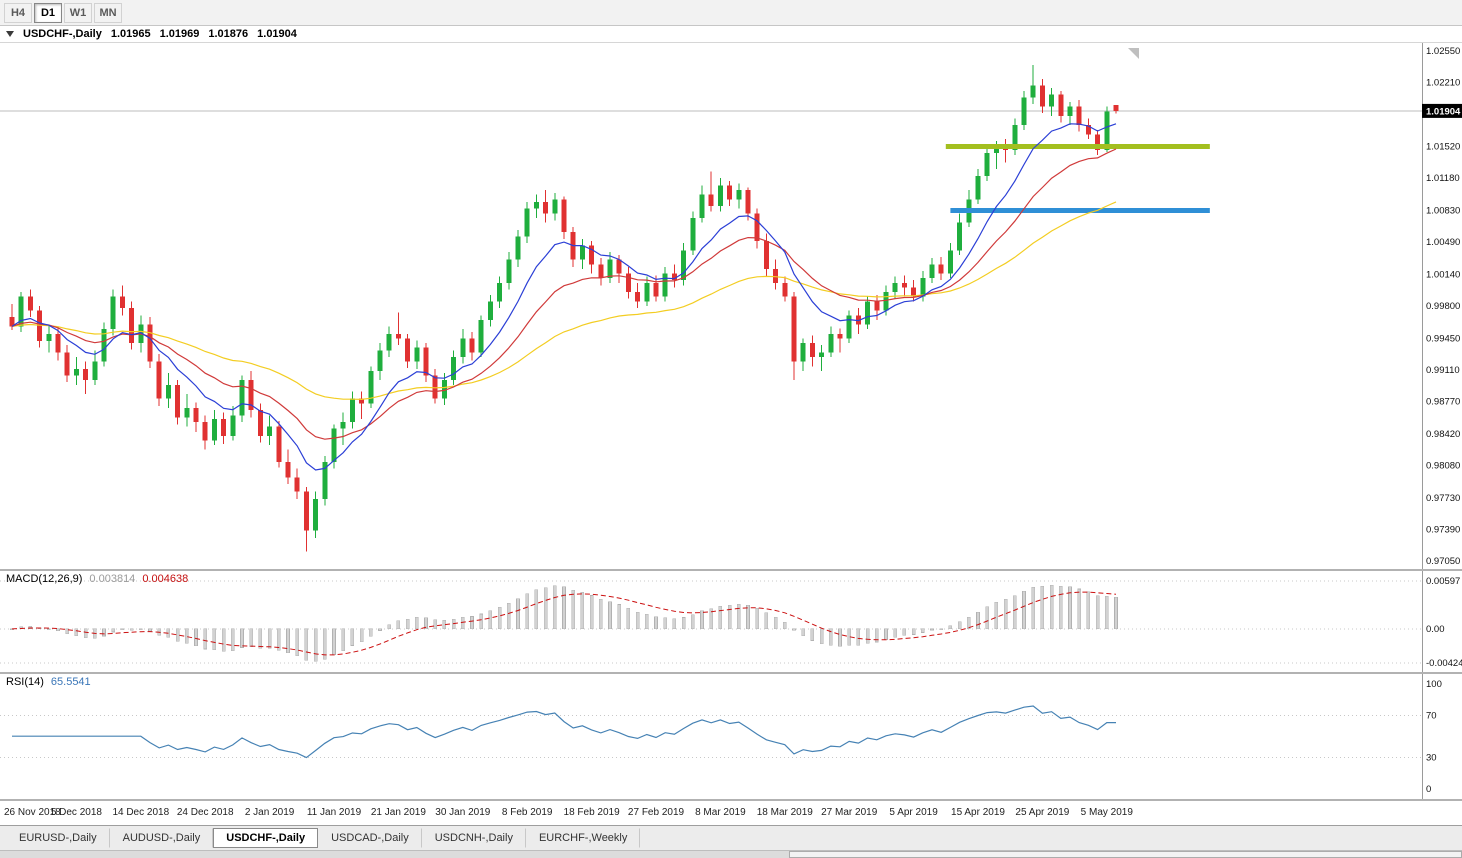  What do you see at coordinates (44, 579) in the screenshot?
I see `macd-name: MACD(12,26,9)` at bounding box center [44, 579].